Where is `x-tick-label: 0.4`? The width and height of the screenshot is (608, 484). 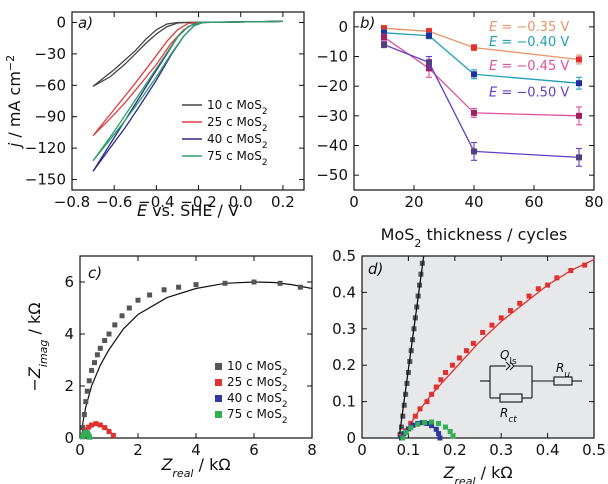 x-tick-label: 0.4 is located at coordinates (548, 450).